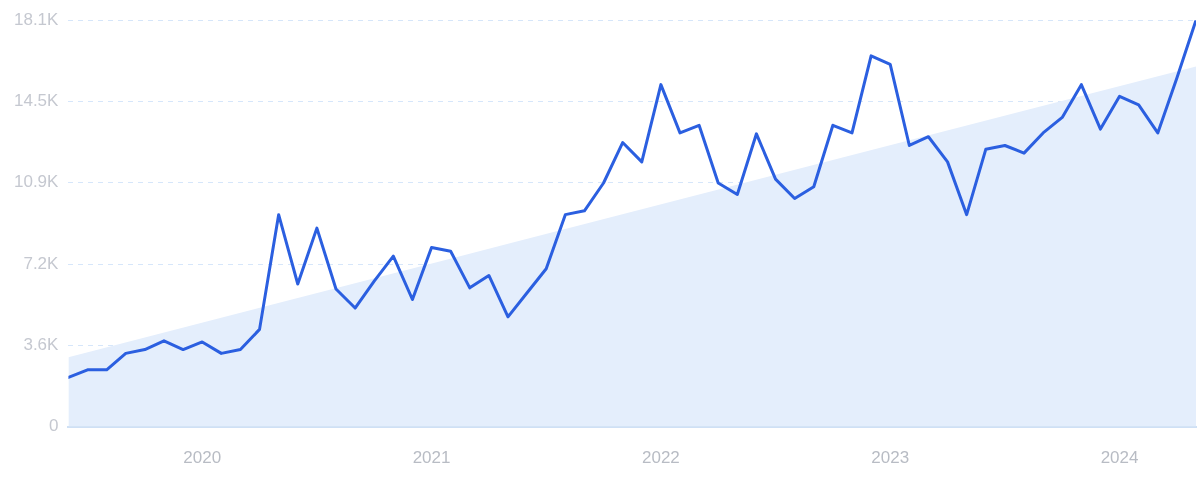 The width and height of the screenshot is (1200, 499). What do you see at coordinates (890, 458) in the screenshot?
I see `x-tick-label: 2023` at bounding box center [890, 458].